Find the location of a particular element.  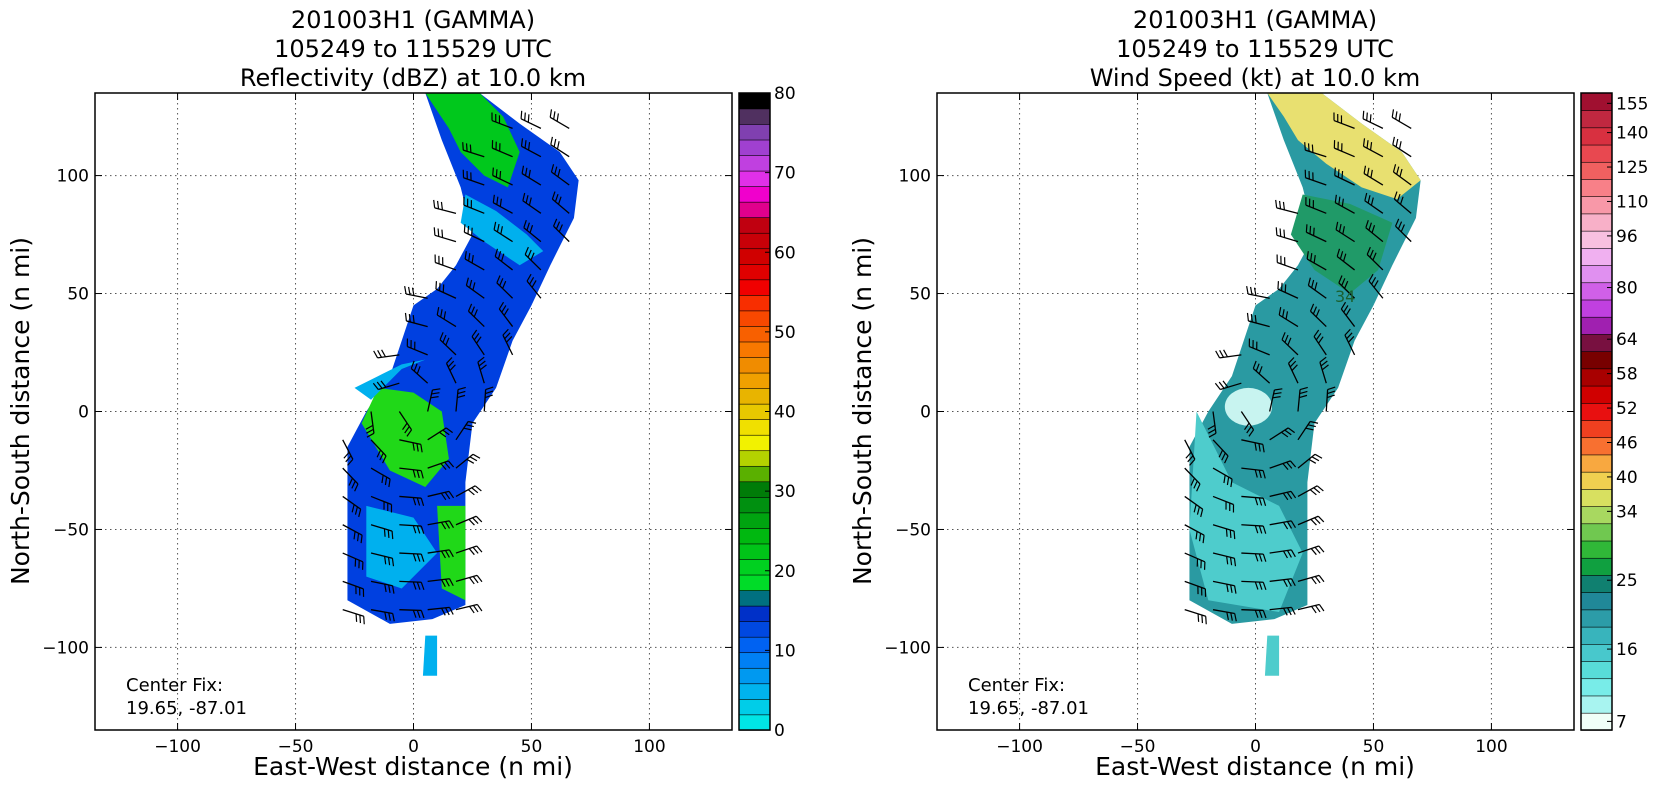

x-tick-label: 100 is located at coordinates (1491, 747).